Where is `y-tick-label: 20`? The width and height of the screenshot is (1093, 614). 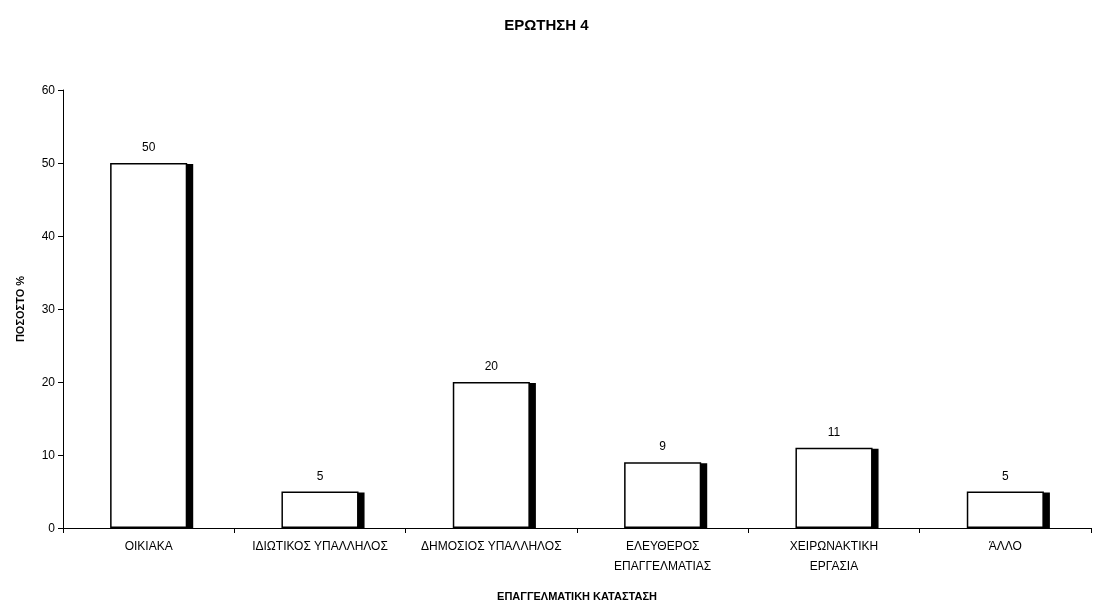 y-tick-label: 20 is located at coordinates (48, 382).